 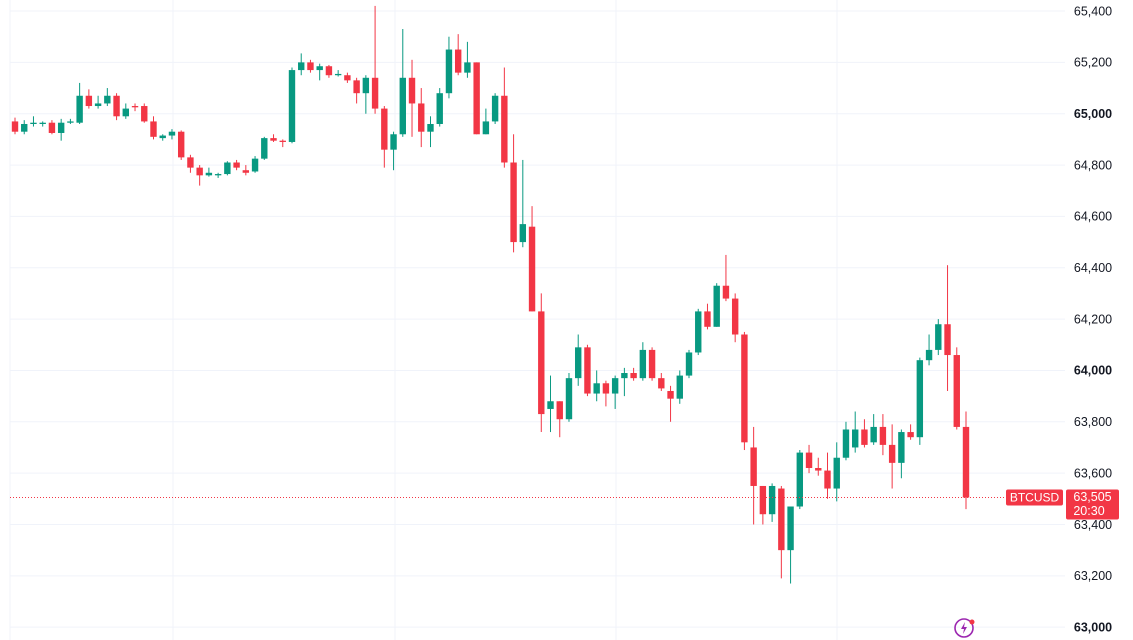 I want to click on y-tick-label: 63,200, so click(x=1093, y=576).